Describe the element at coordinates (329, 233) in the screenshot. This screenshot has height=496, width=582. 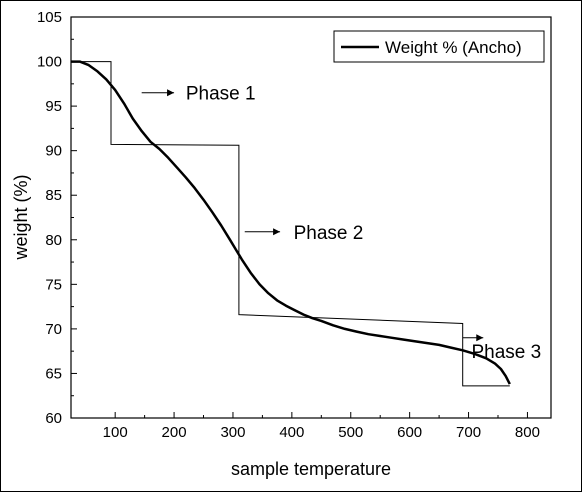
I see `phase-label-2: Phase 2` at that location.